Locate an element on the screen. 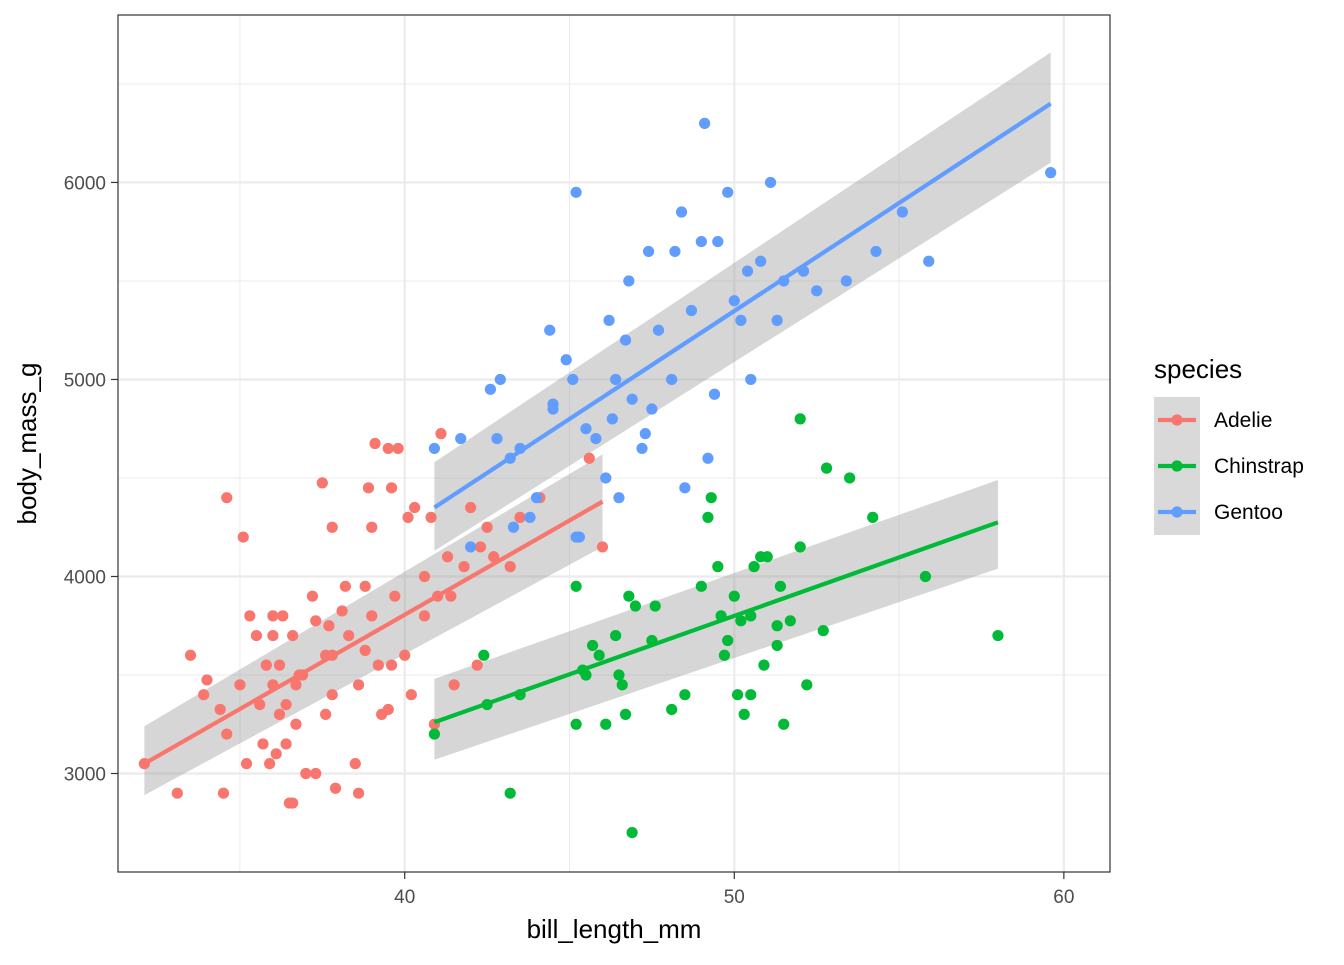 This screenshot has height=965, width=1344. confidence-band-adelie is located at coordinates (373, 625).